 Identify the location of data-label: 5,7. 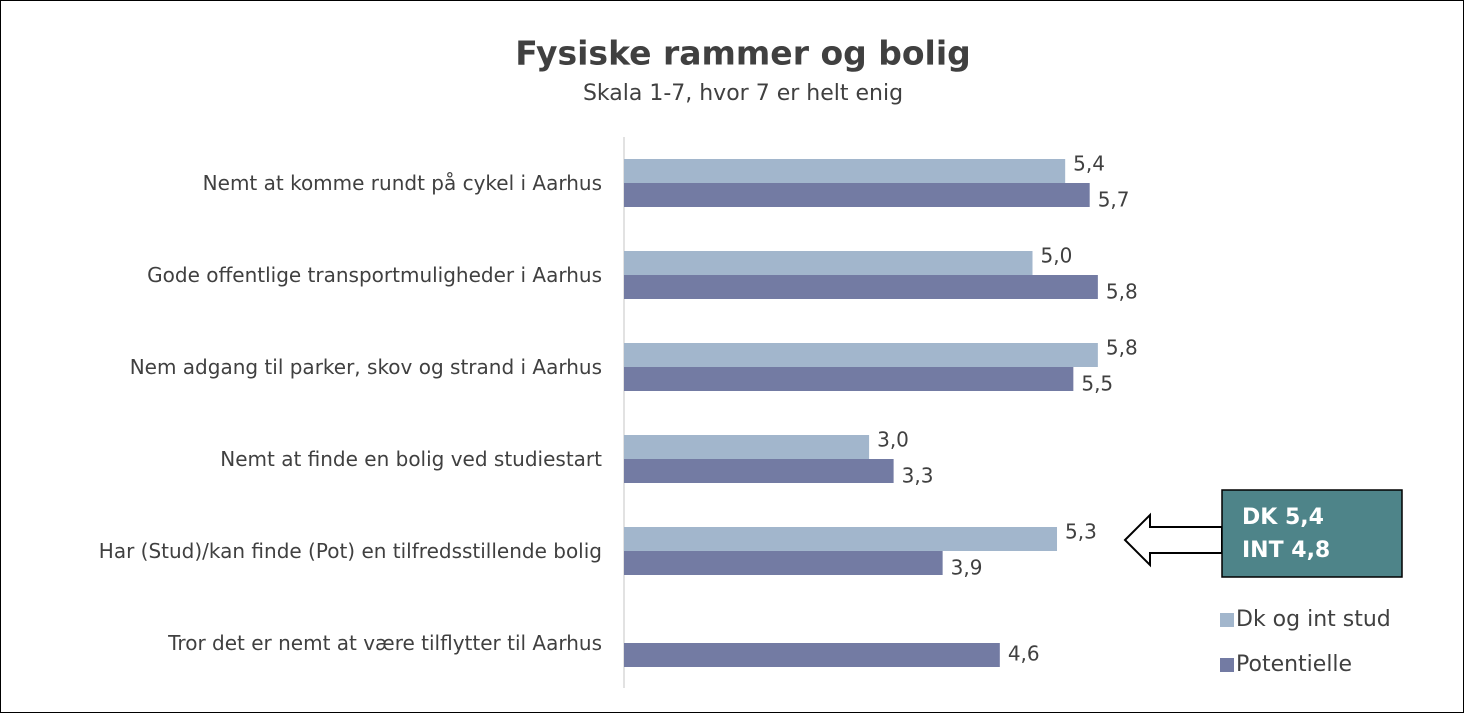
(1114, 200).